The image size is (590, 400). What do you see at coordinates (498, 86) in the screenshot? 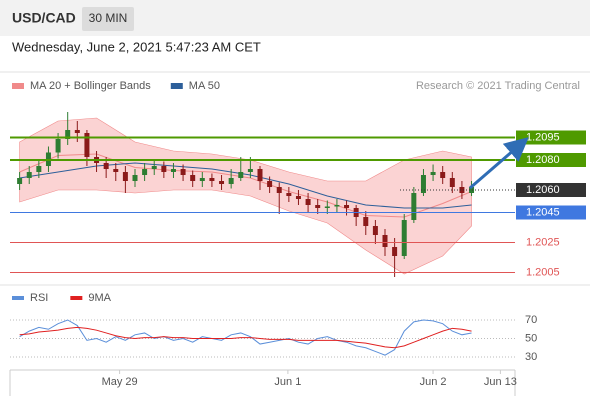
I see `credit: Research © 2021 Trading Central` at bounding box center [498, 86].